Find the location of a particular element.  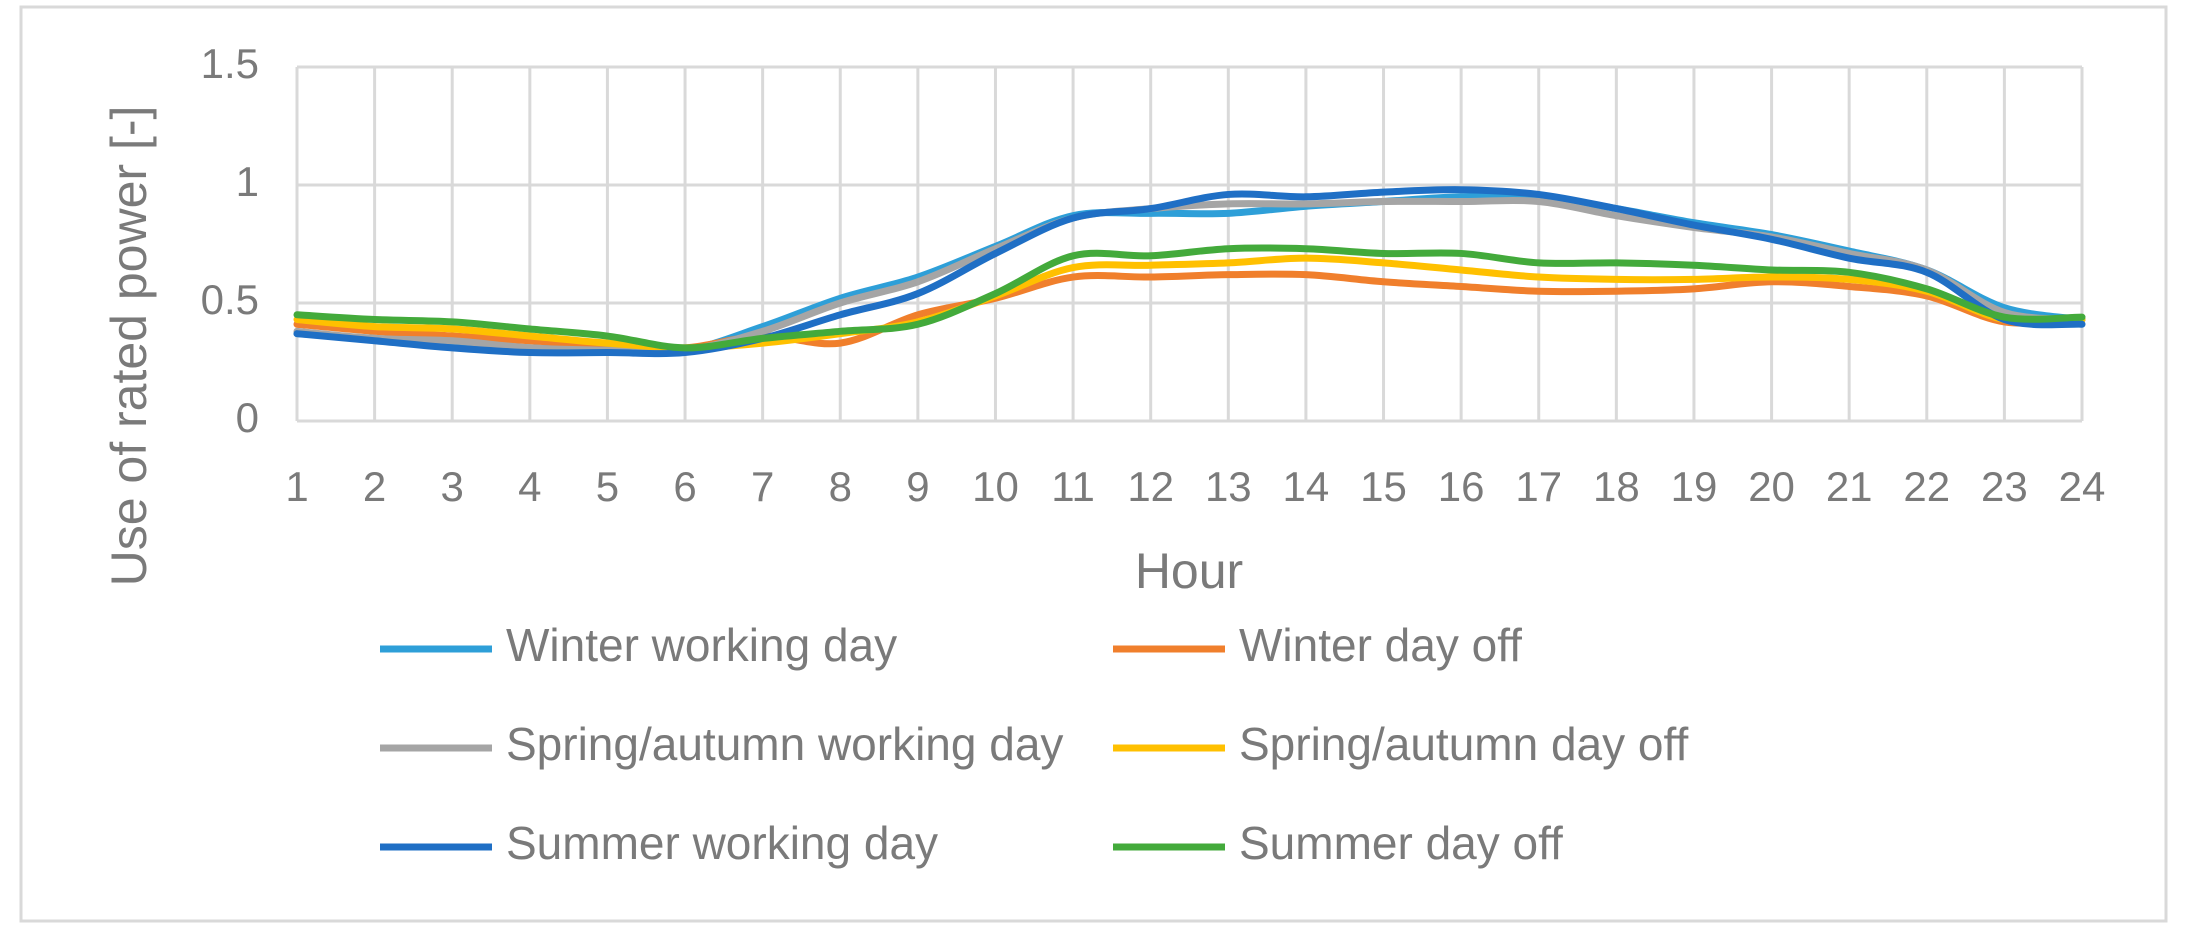

x-tick-label: 4 is located at coordinates (529, 486).